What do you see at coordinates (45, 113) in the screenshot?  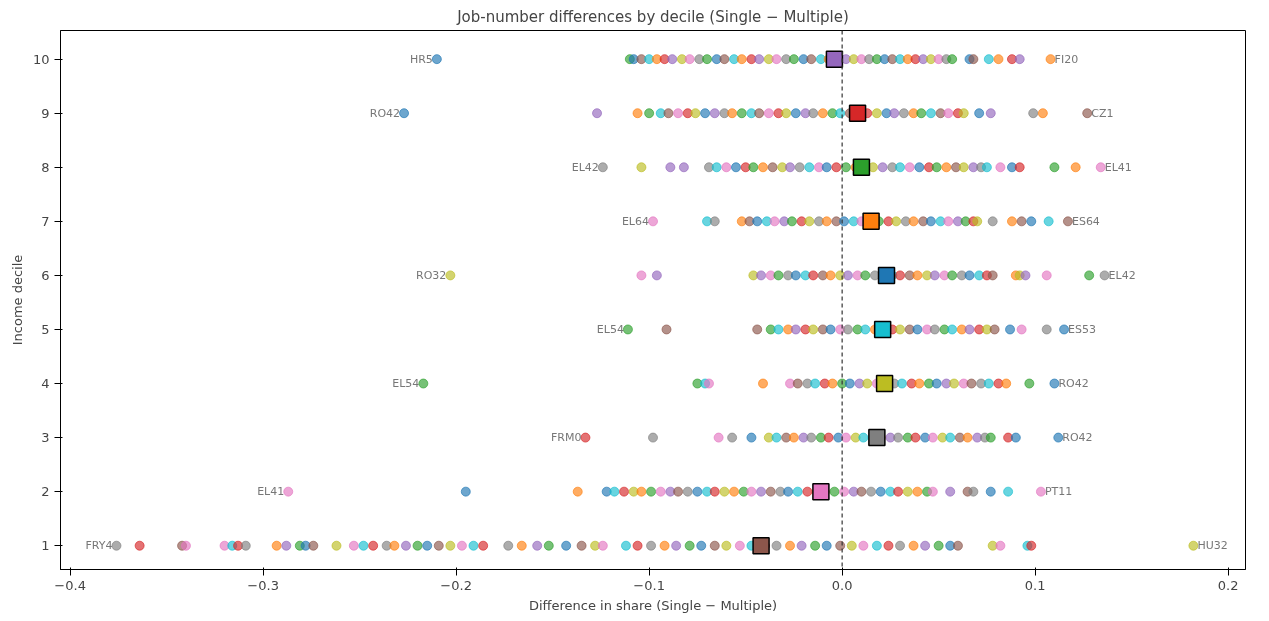 I see `y-tick-label: 9` at bounding box center [45, 113].